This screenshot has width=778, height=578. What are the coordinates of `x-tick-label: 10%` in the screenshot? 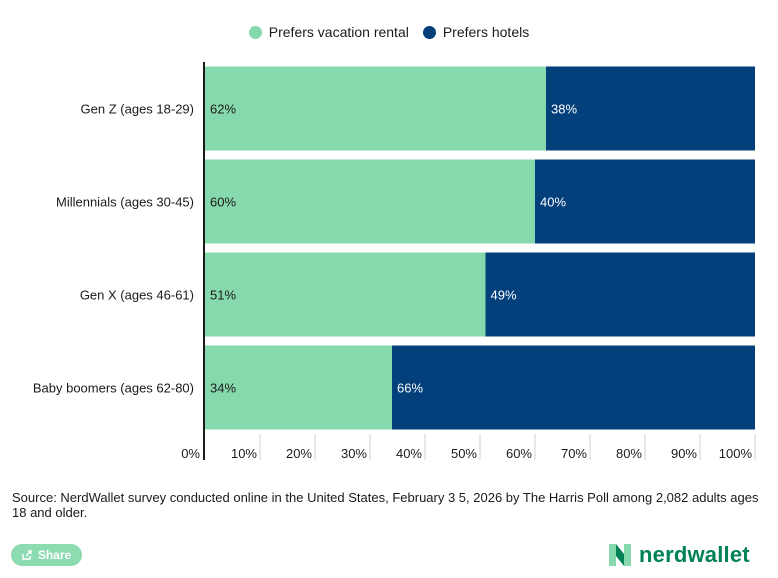 It's located at (244, 453).